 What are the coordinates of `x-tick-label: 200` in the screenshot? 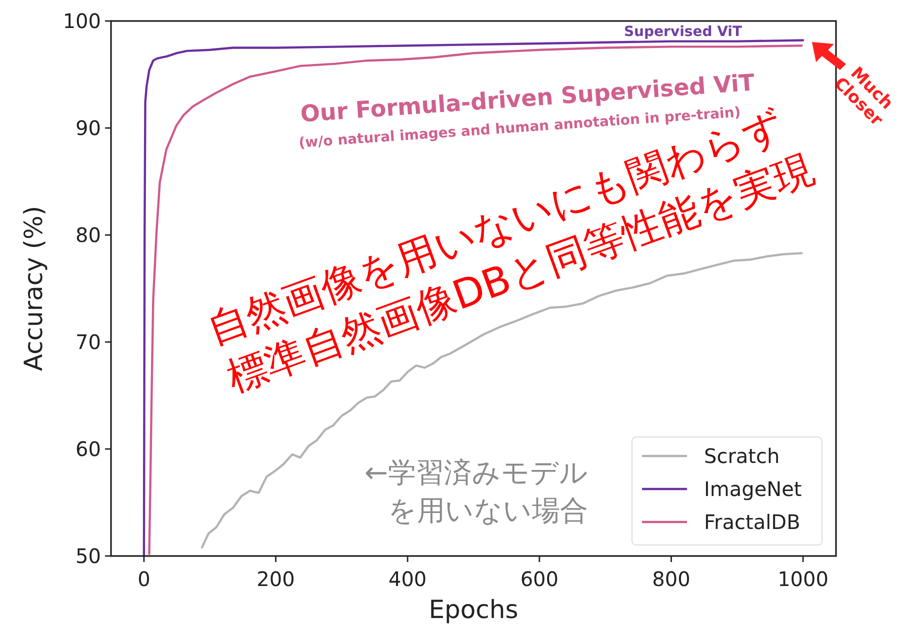 It's located at (275, 579).